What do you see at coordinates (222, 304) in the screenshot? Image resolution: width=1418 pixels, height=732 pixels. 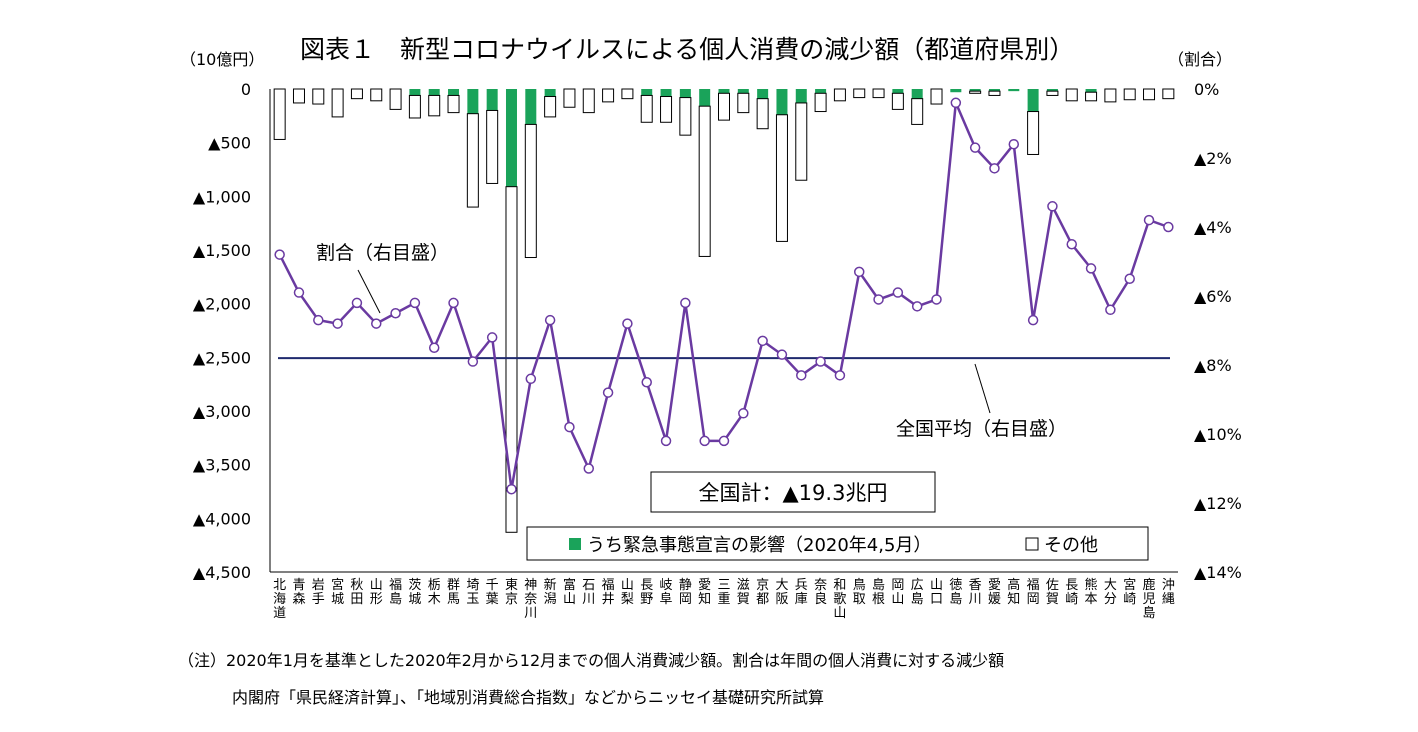 I see `left-tick-label: ▲2,000` at bounding box center [222, 304].